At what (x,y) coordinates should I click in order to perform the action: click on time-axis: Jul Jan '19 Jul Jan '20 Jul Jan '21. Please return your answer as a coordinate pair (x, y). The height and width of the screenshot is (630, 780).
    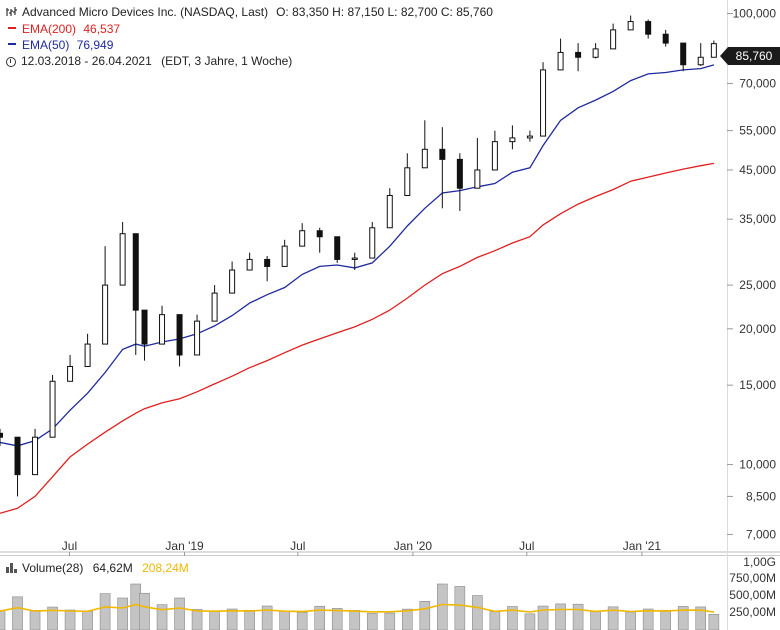
    Looking at the image, I should click on (362, 547).